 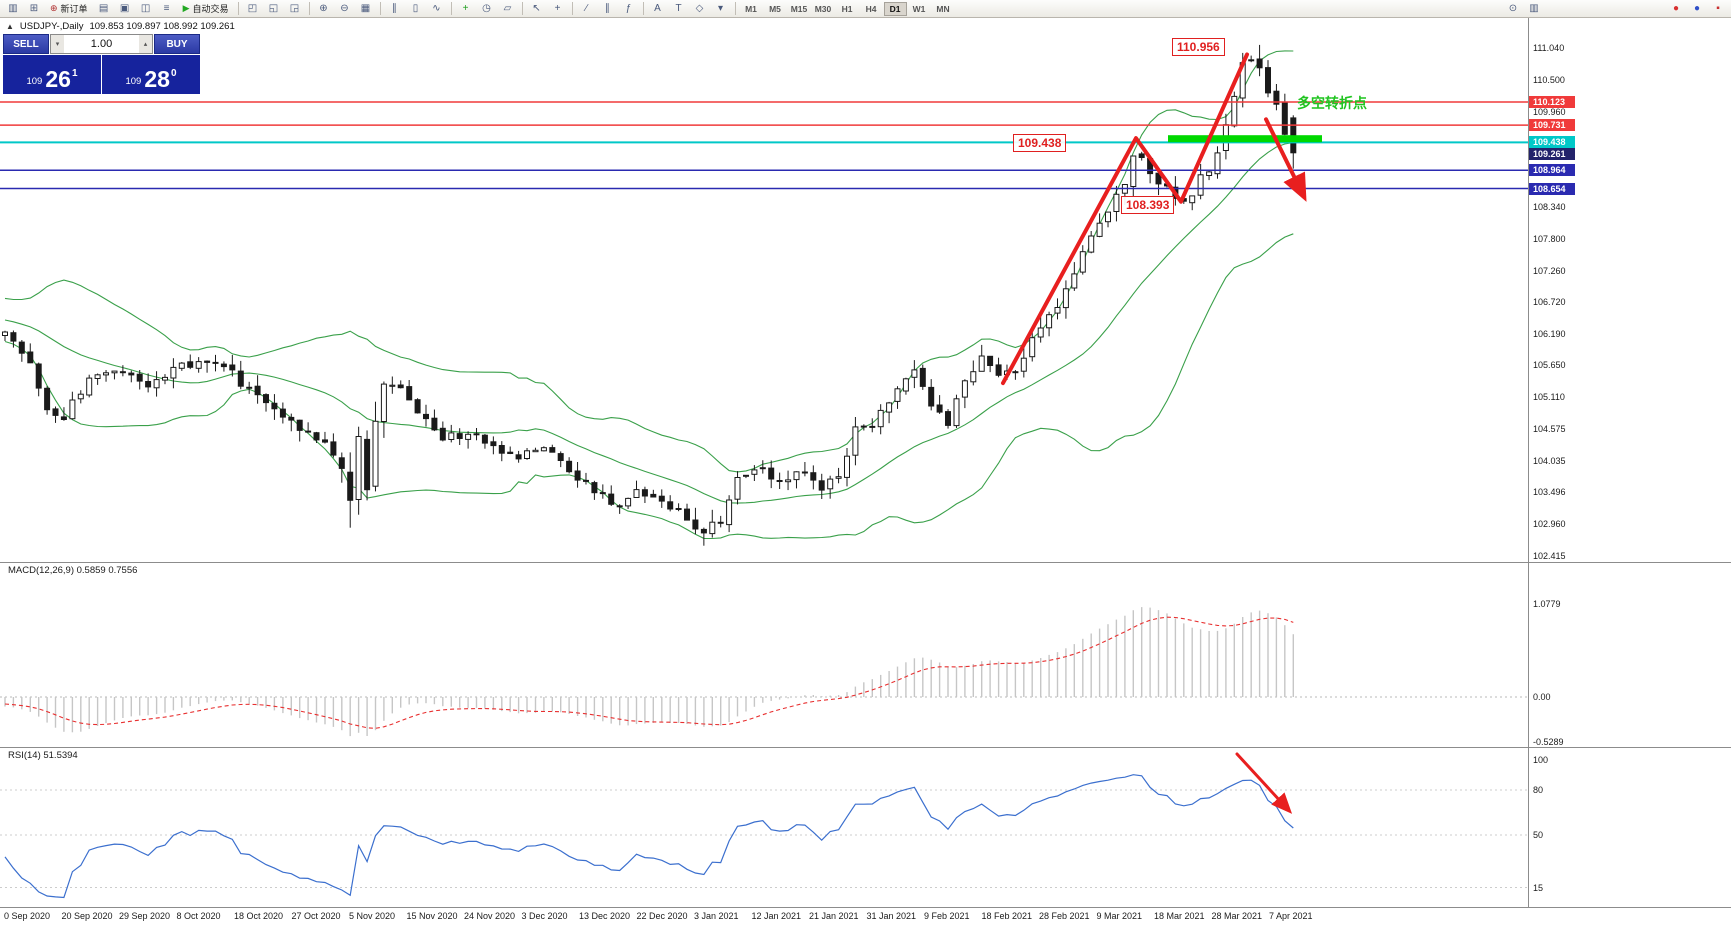 I want to click on tile-horizontal-icon: ◱, so click(x=273, y=8).